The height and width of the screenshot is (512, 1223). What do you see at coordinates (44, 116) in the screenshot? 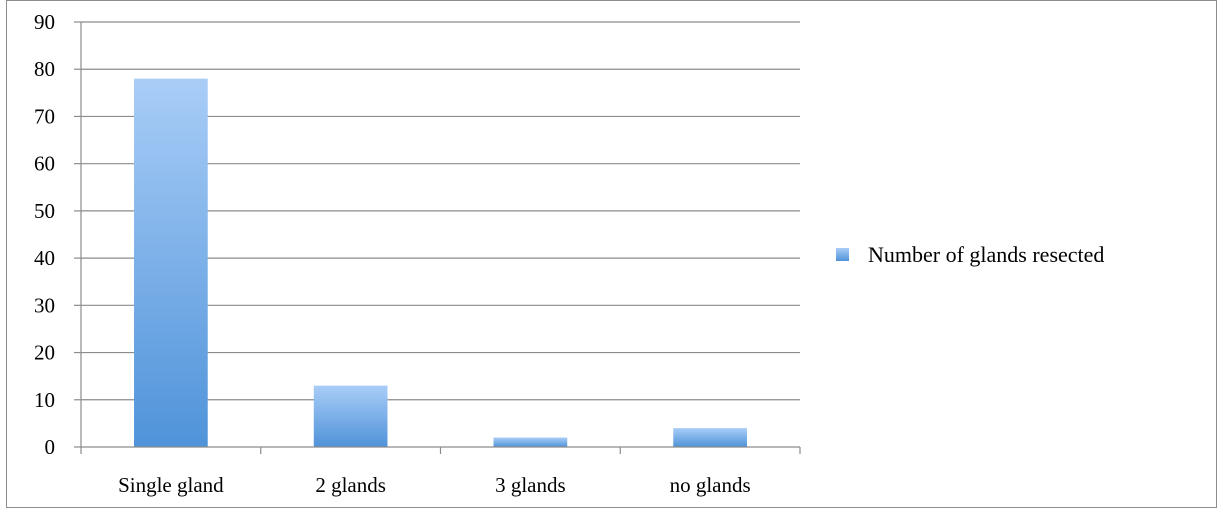
I see `y-tick-label: 70` at bounding box center [44, 116].